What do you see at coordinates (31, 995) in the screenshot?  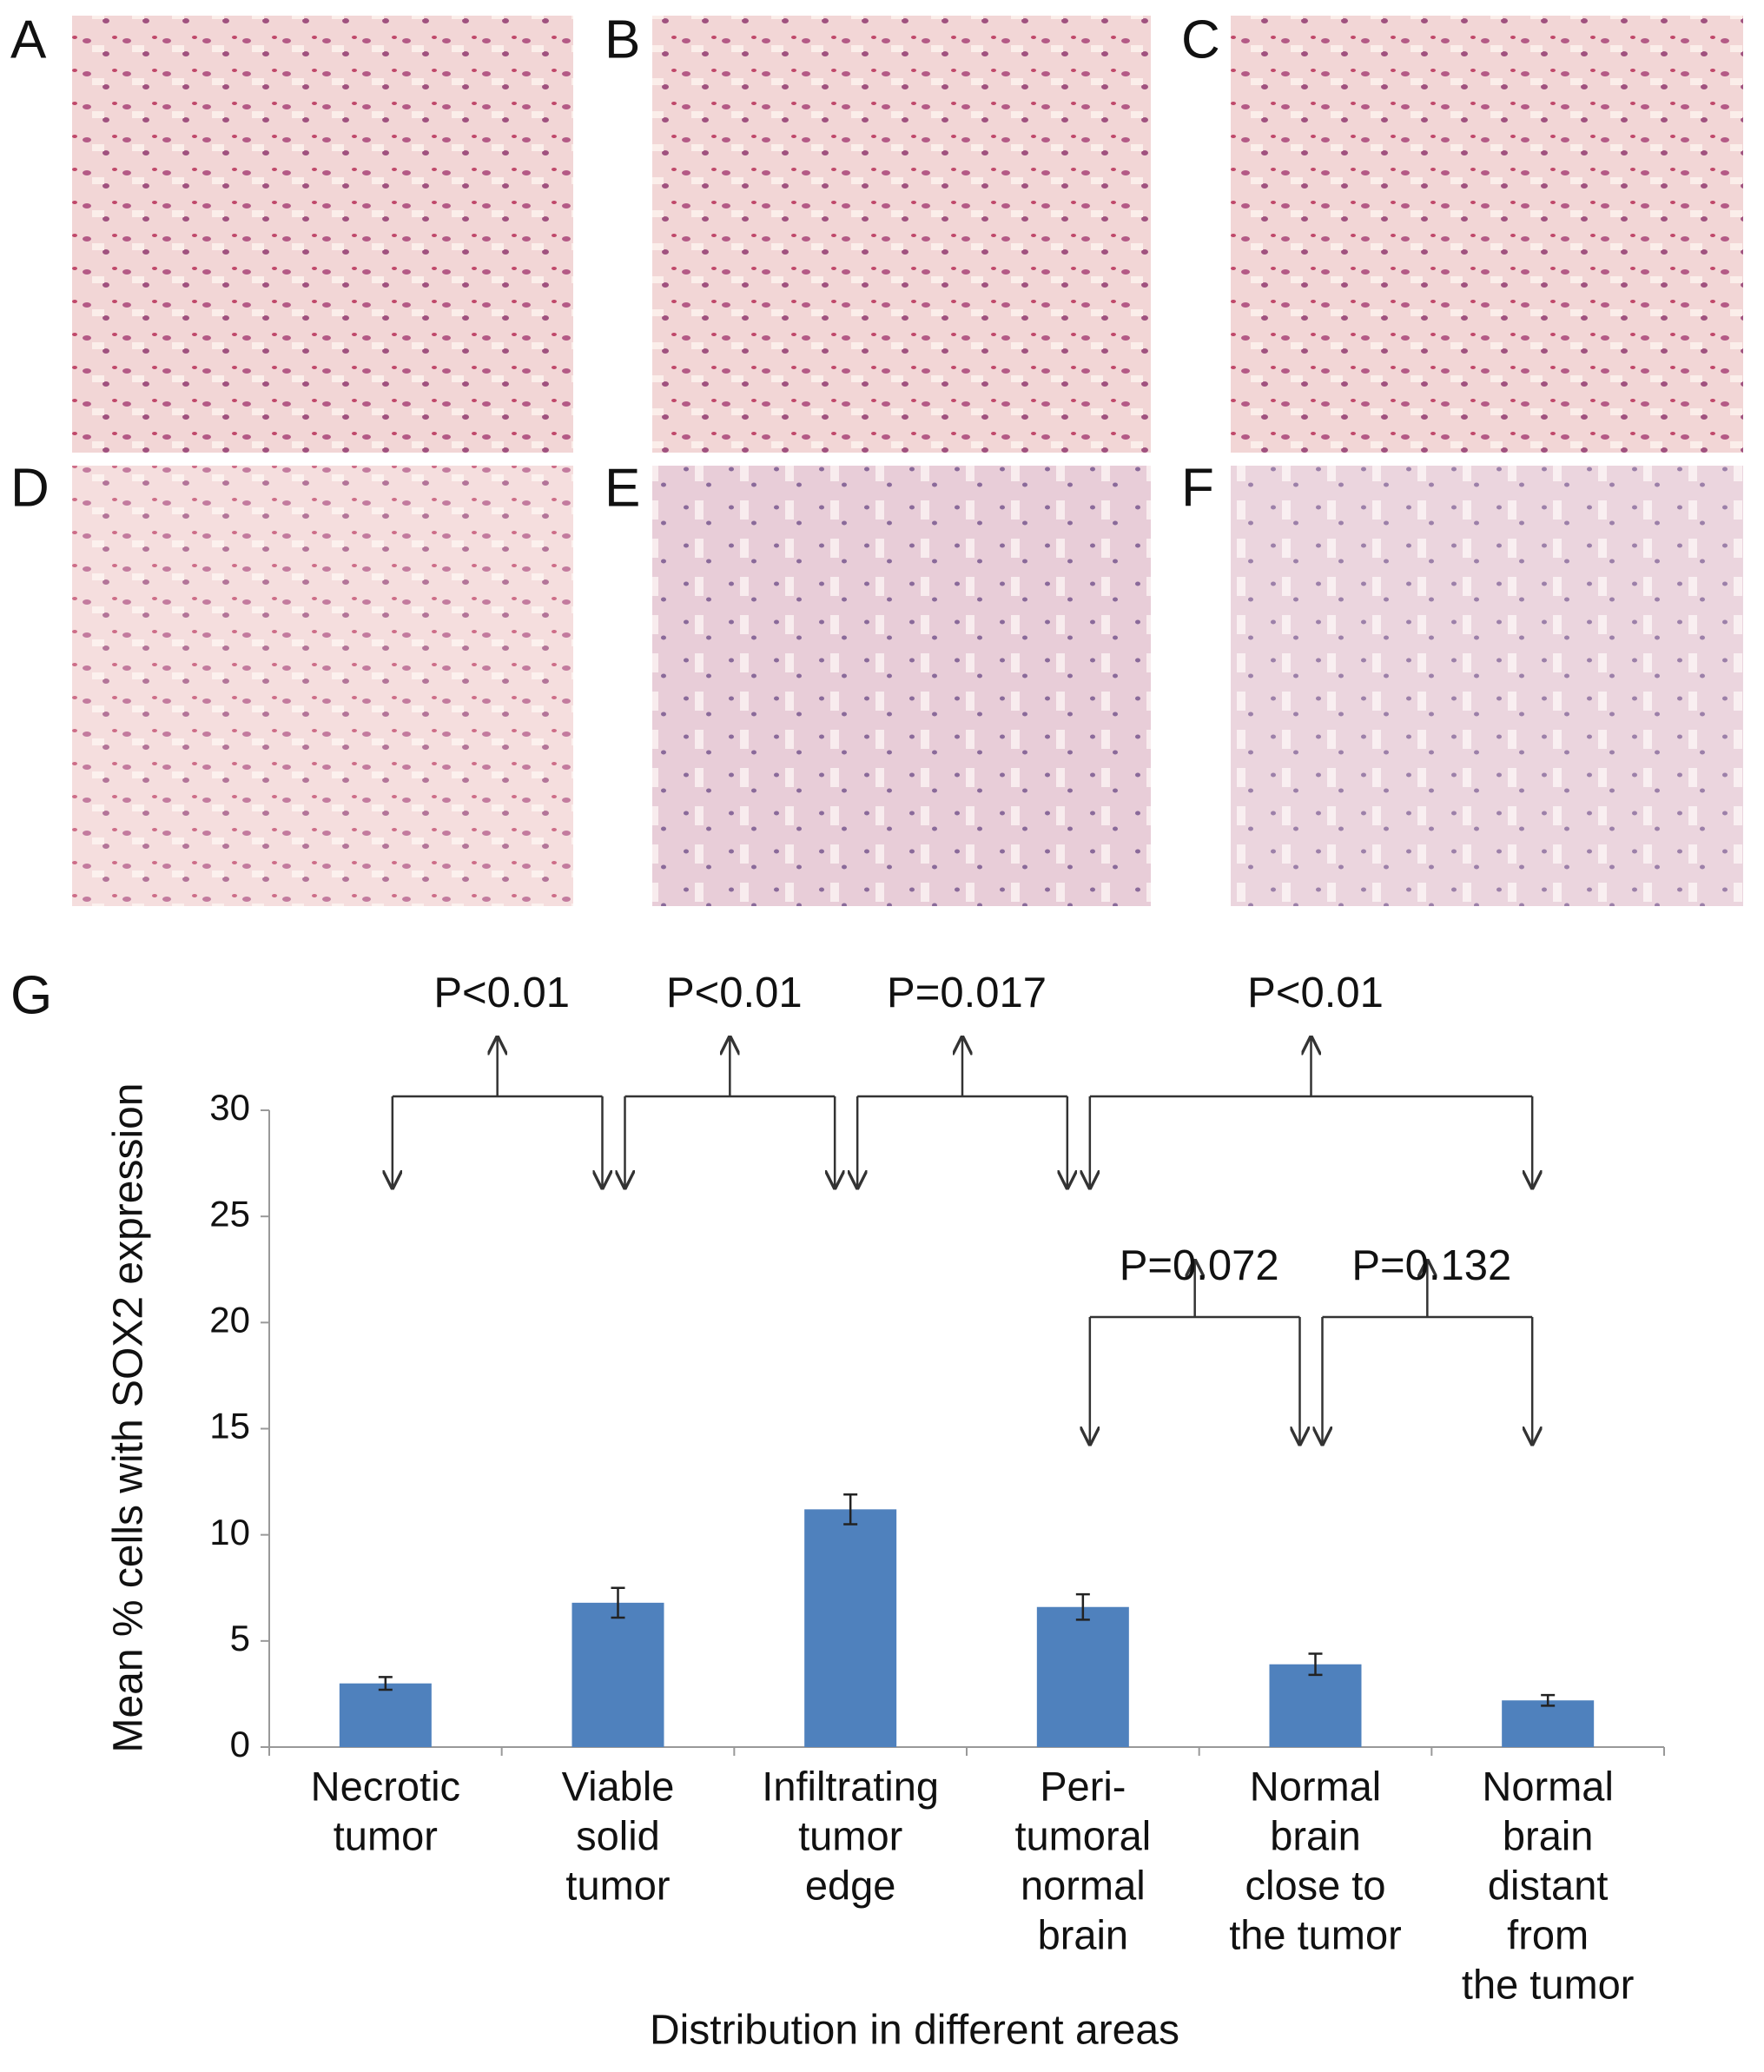 I see `panel-label: G` at bounding box center [31, 995].